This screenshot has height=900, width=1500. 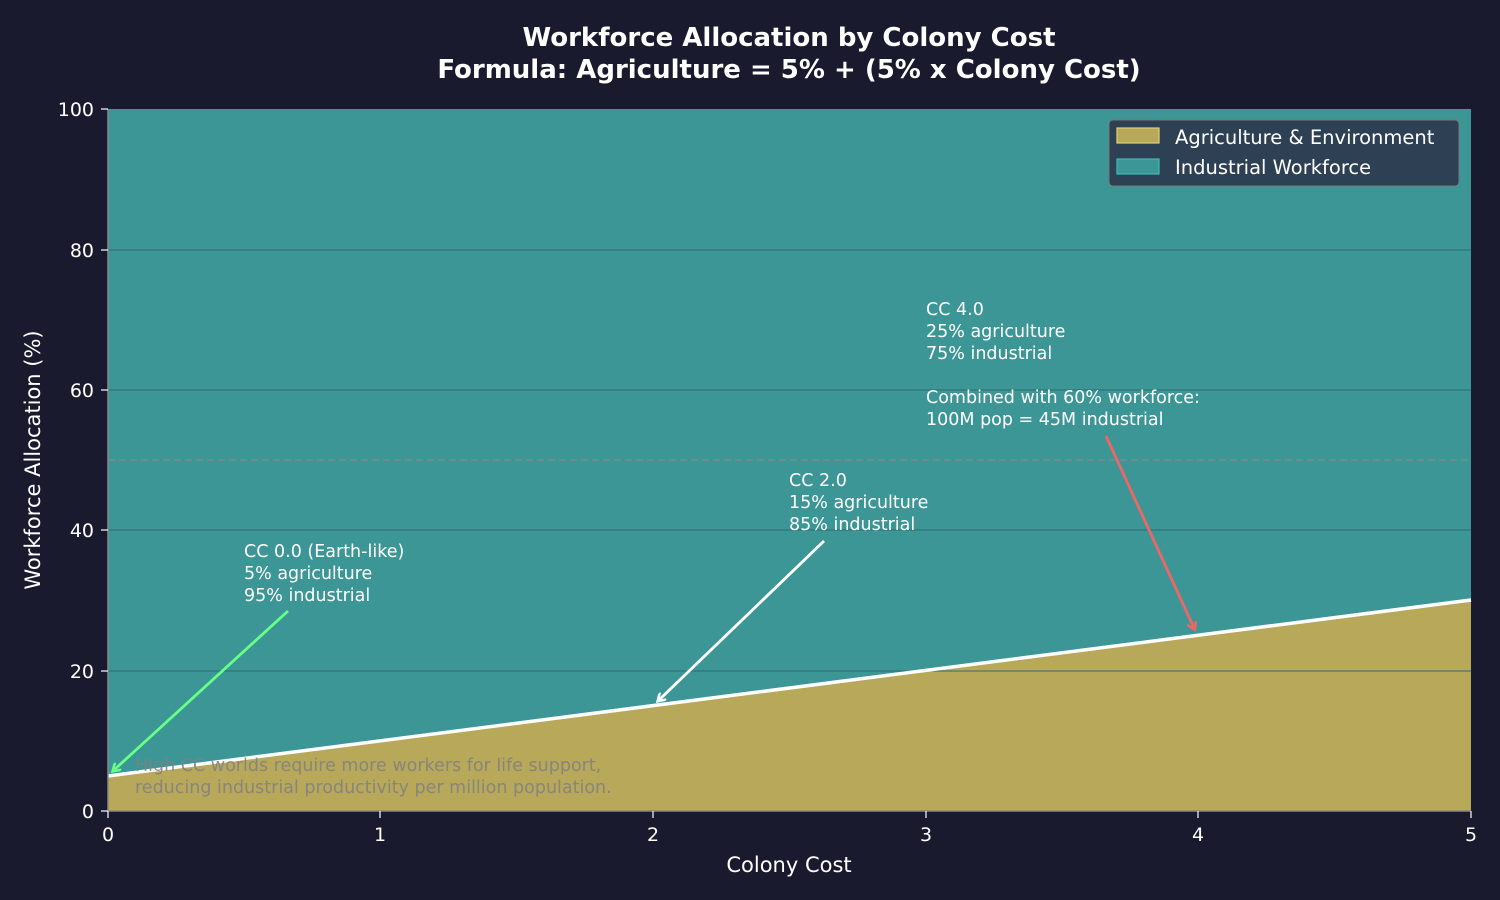 I want to click on x-axis: 0 1 2 3 4 5 Colony Cost, so click(x=789, y=844).